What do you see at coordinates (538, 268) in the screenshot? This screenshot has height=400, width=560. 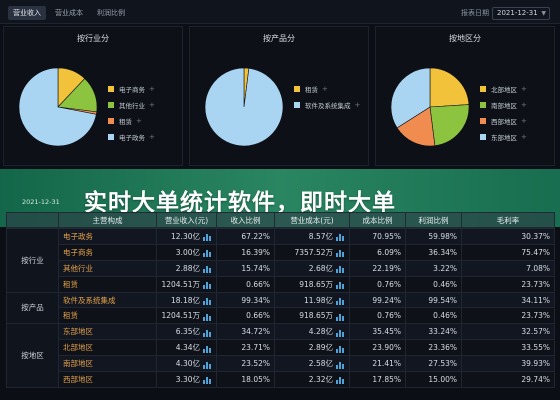 I see `cell-value: 7.08%` at bounding box center [538, 268].